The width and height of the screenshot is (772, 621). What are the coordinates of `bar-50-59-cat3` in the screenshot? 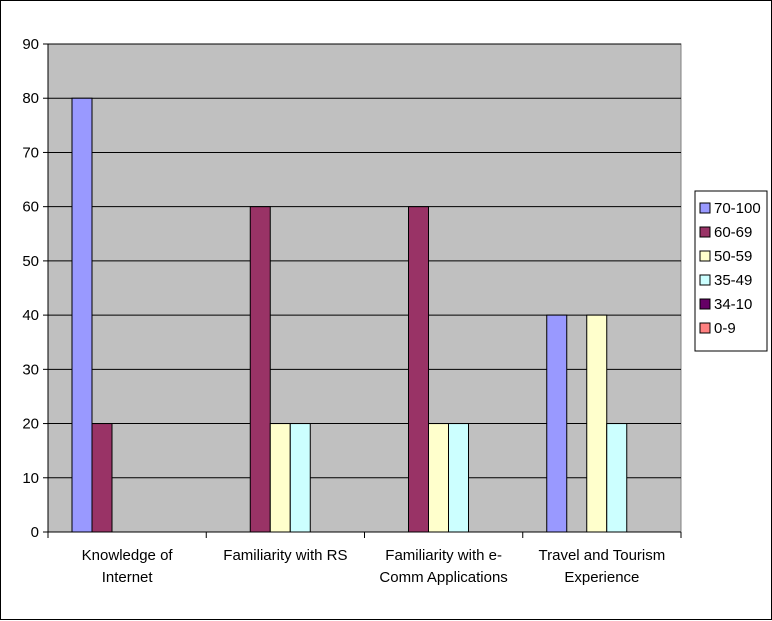 It's located at (597, 423).